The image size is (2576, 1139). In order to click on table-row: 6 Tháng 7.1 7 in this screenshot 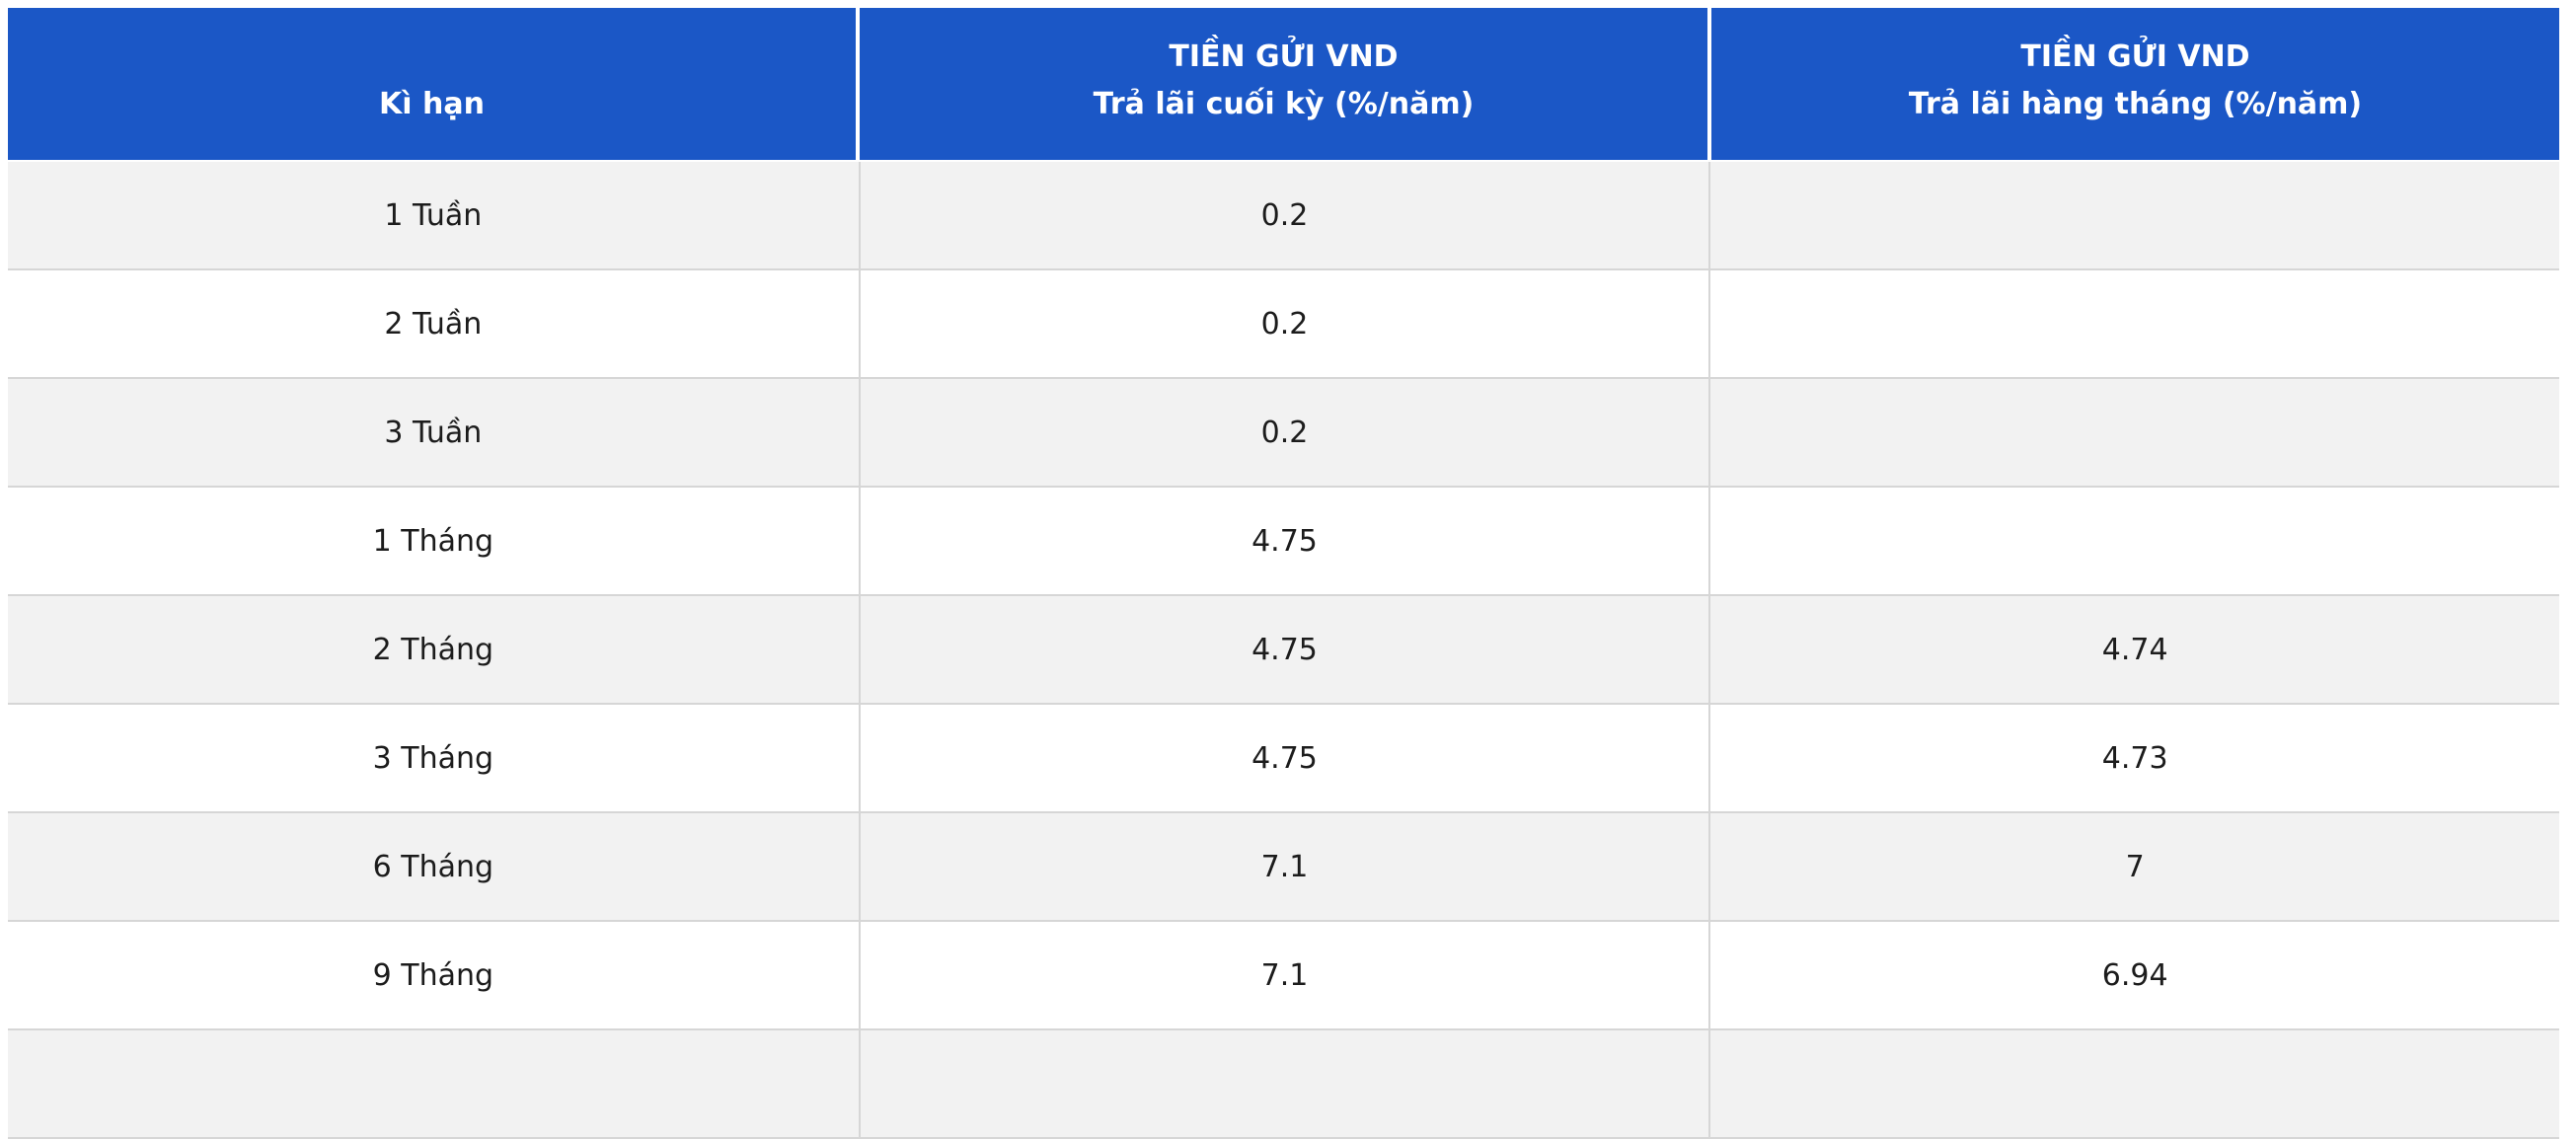, I will do `click(1284, 867)`.